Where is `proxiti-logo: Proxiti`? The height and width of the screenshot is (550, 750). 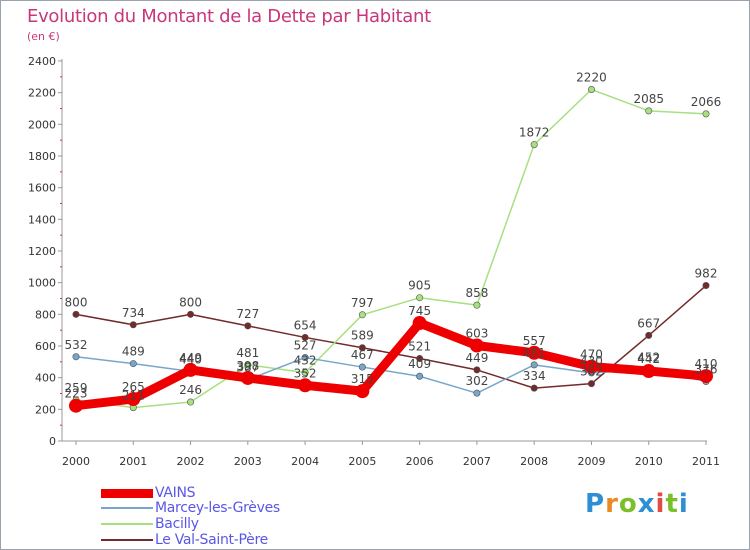 proxiti-logo: Proxiti is located at coordinates (637, 504).